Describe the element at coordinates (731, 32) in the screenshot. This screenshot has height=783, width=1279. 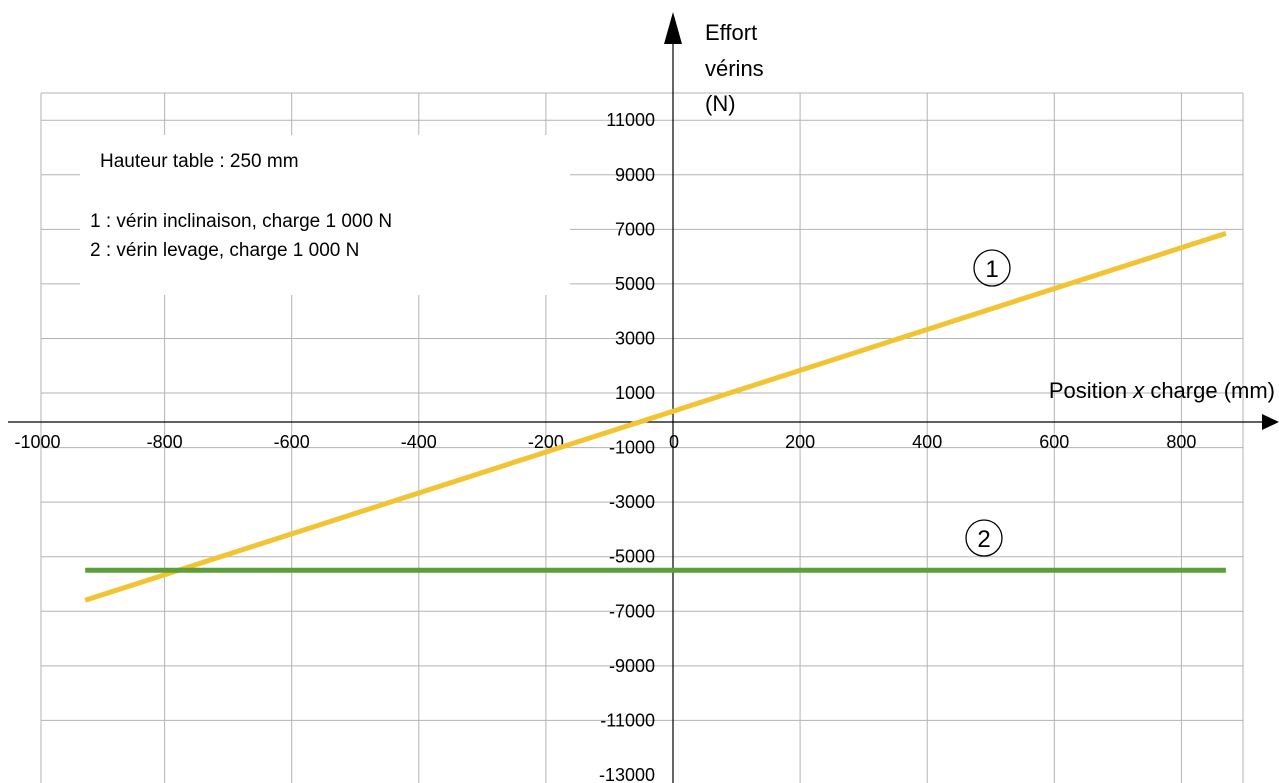
I see `y-axis-label-line-1: Effort` at that location.